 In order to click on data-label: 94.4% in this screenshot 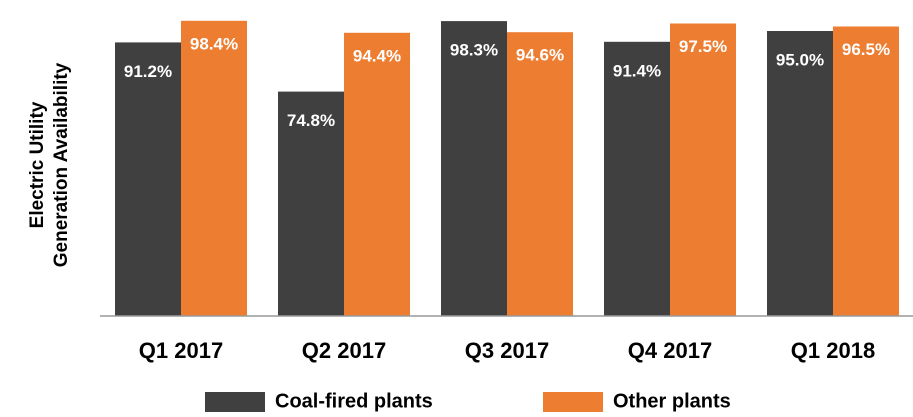, I will do `click(377, 55)`.